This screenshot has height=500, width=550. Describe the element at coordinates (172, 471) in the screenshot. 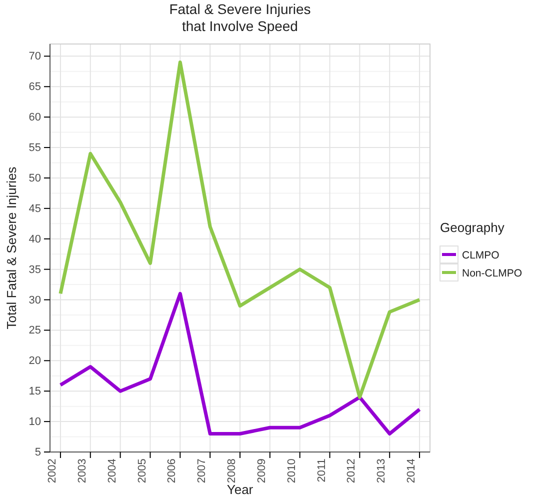

I see `x-tick-label: 2006` at that location.